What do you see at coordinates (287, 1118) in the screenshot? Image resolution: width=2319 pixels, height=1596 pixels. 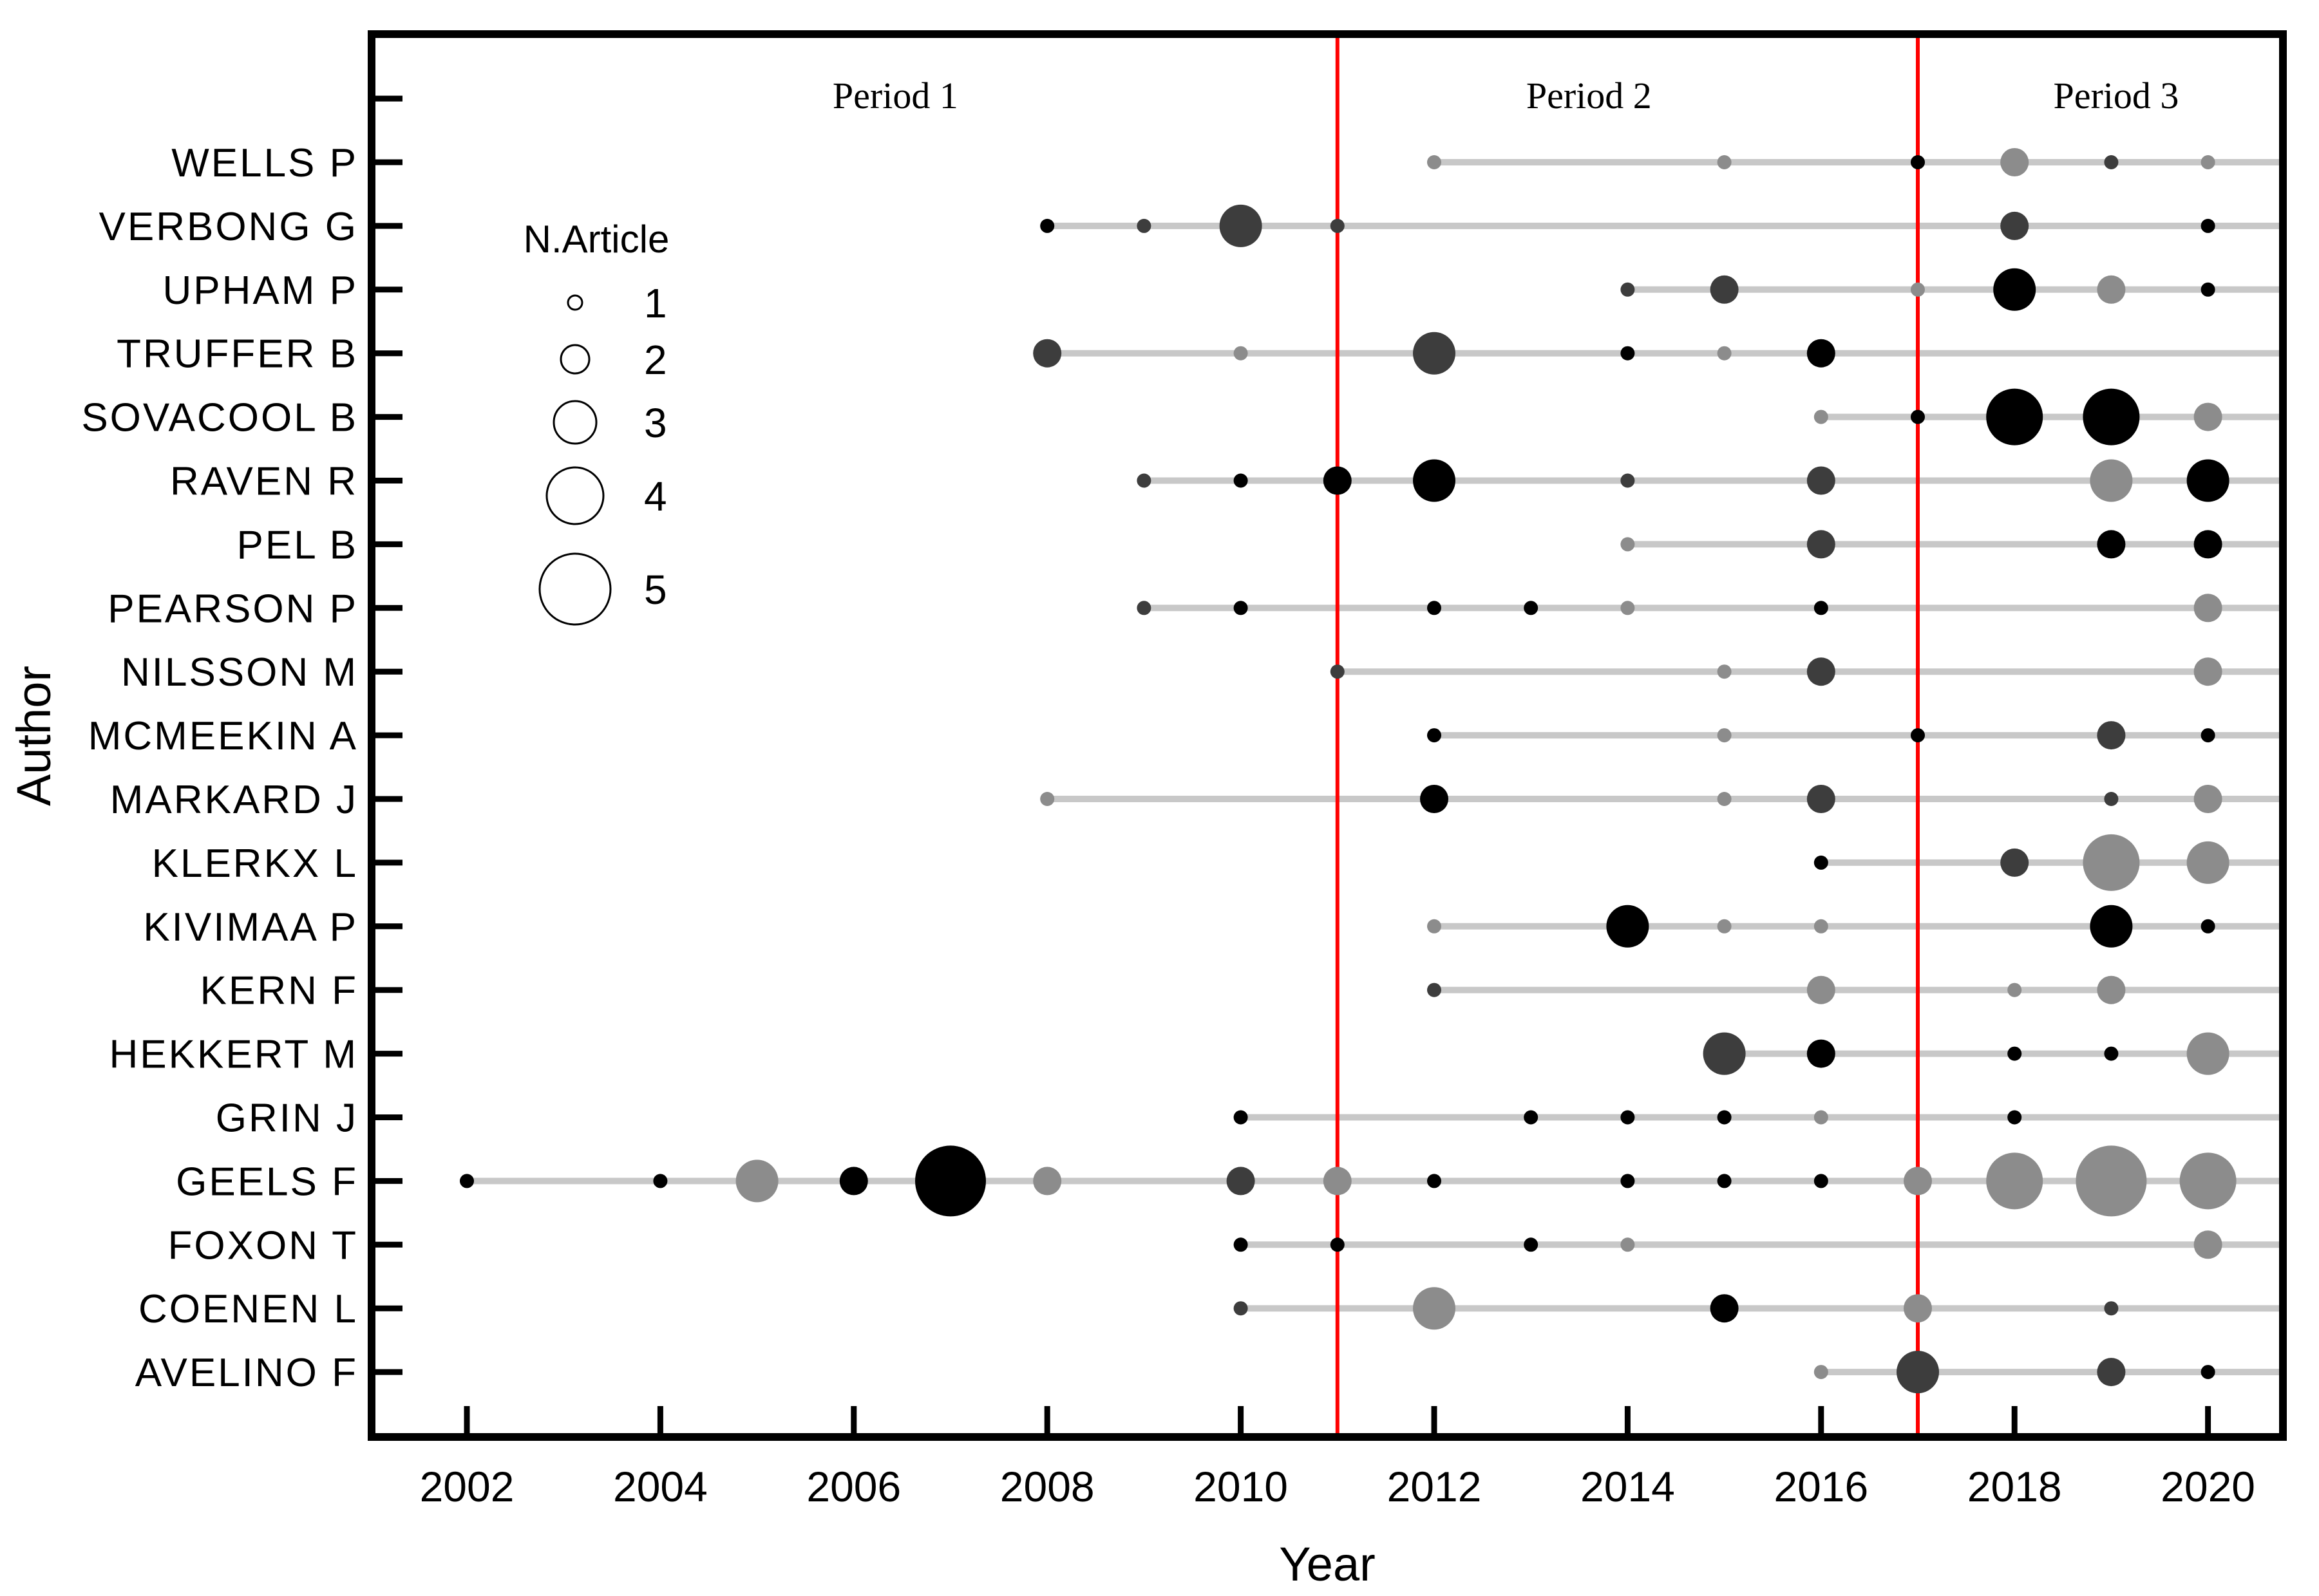 I see `author-label: GRIN J` at bounding box center [287, 1118].